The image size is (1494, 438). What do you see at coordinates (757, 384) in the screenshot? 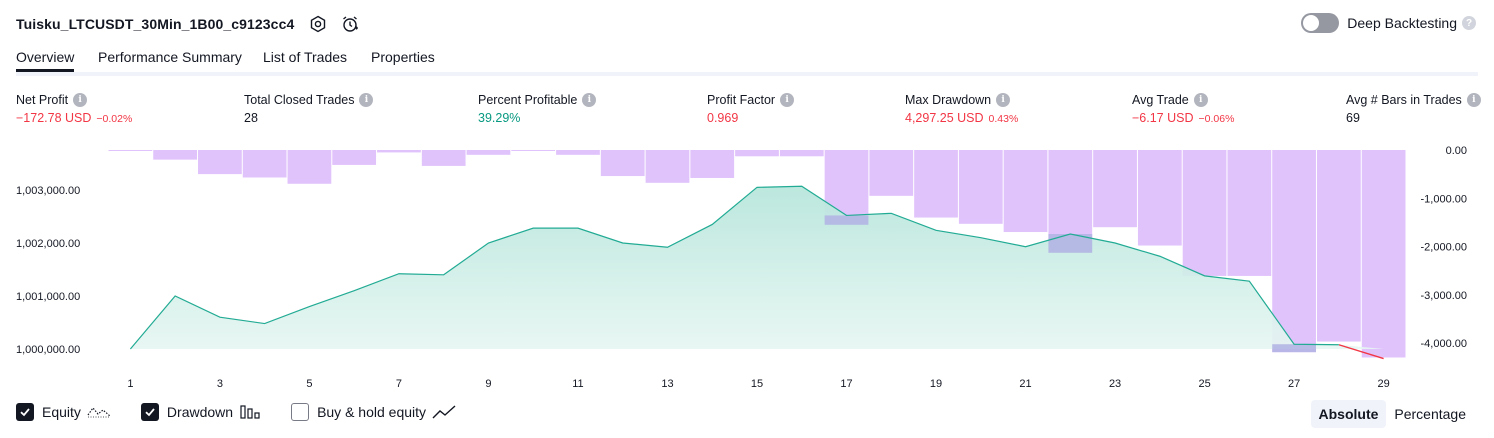
I see `x-axis-tick-label: 15` at bounding box center [757, 384].